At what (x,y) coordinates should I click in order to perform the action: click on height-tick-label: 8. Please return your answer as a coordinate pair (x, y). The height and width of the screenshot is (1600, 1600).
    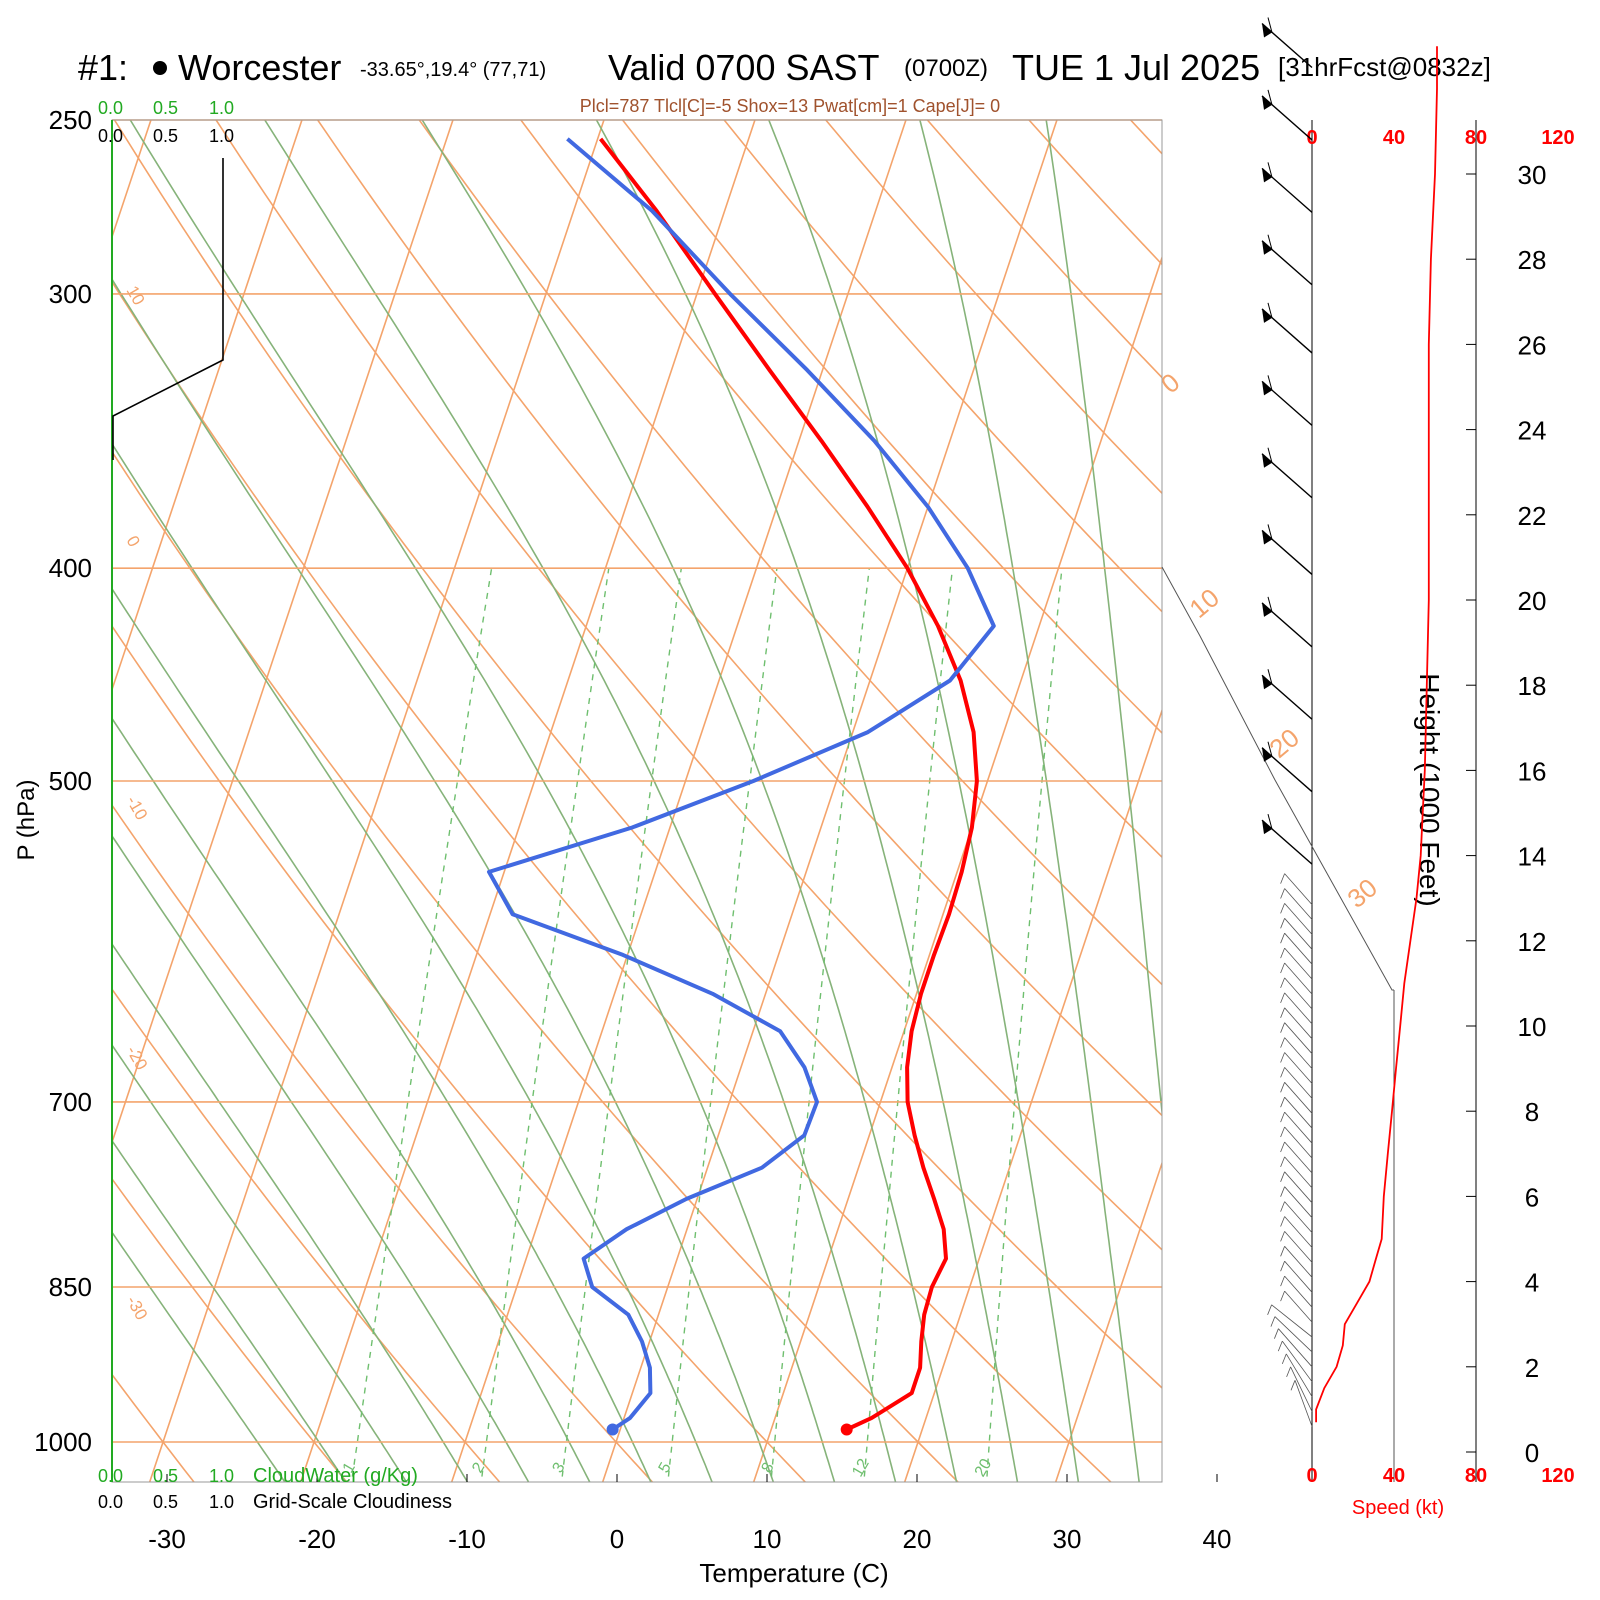
    Looking at the image, I should click on (1532, 1112).